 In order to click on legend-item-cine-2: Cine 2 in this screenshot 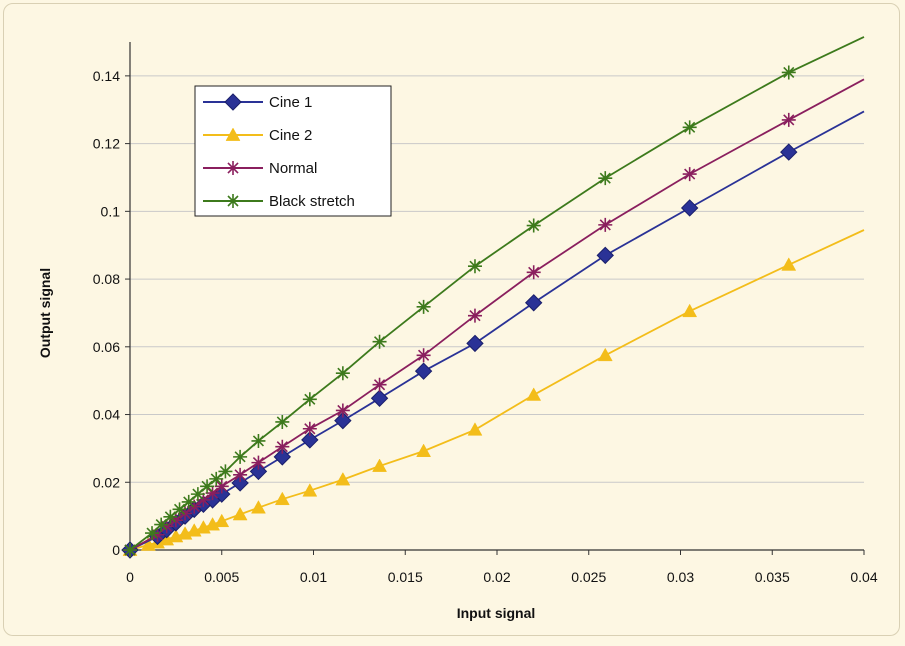, I will do `click(257, 135)`.